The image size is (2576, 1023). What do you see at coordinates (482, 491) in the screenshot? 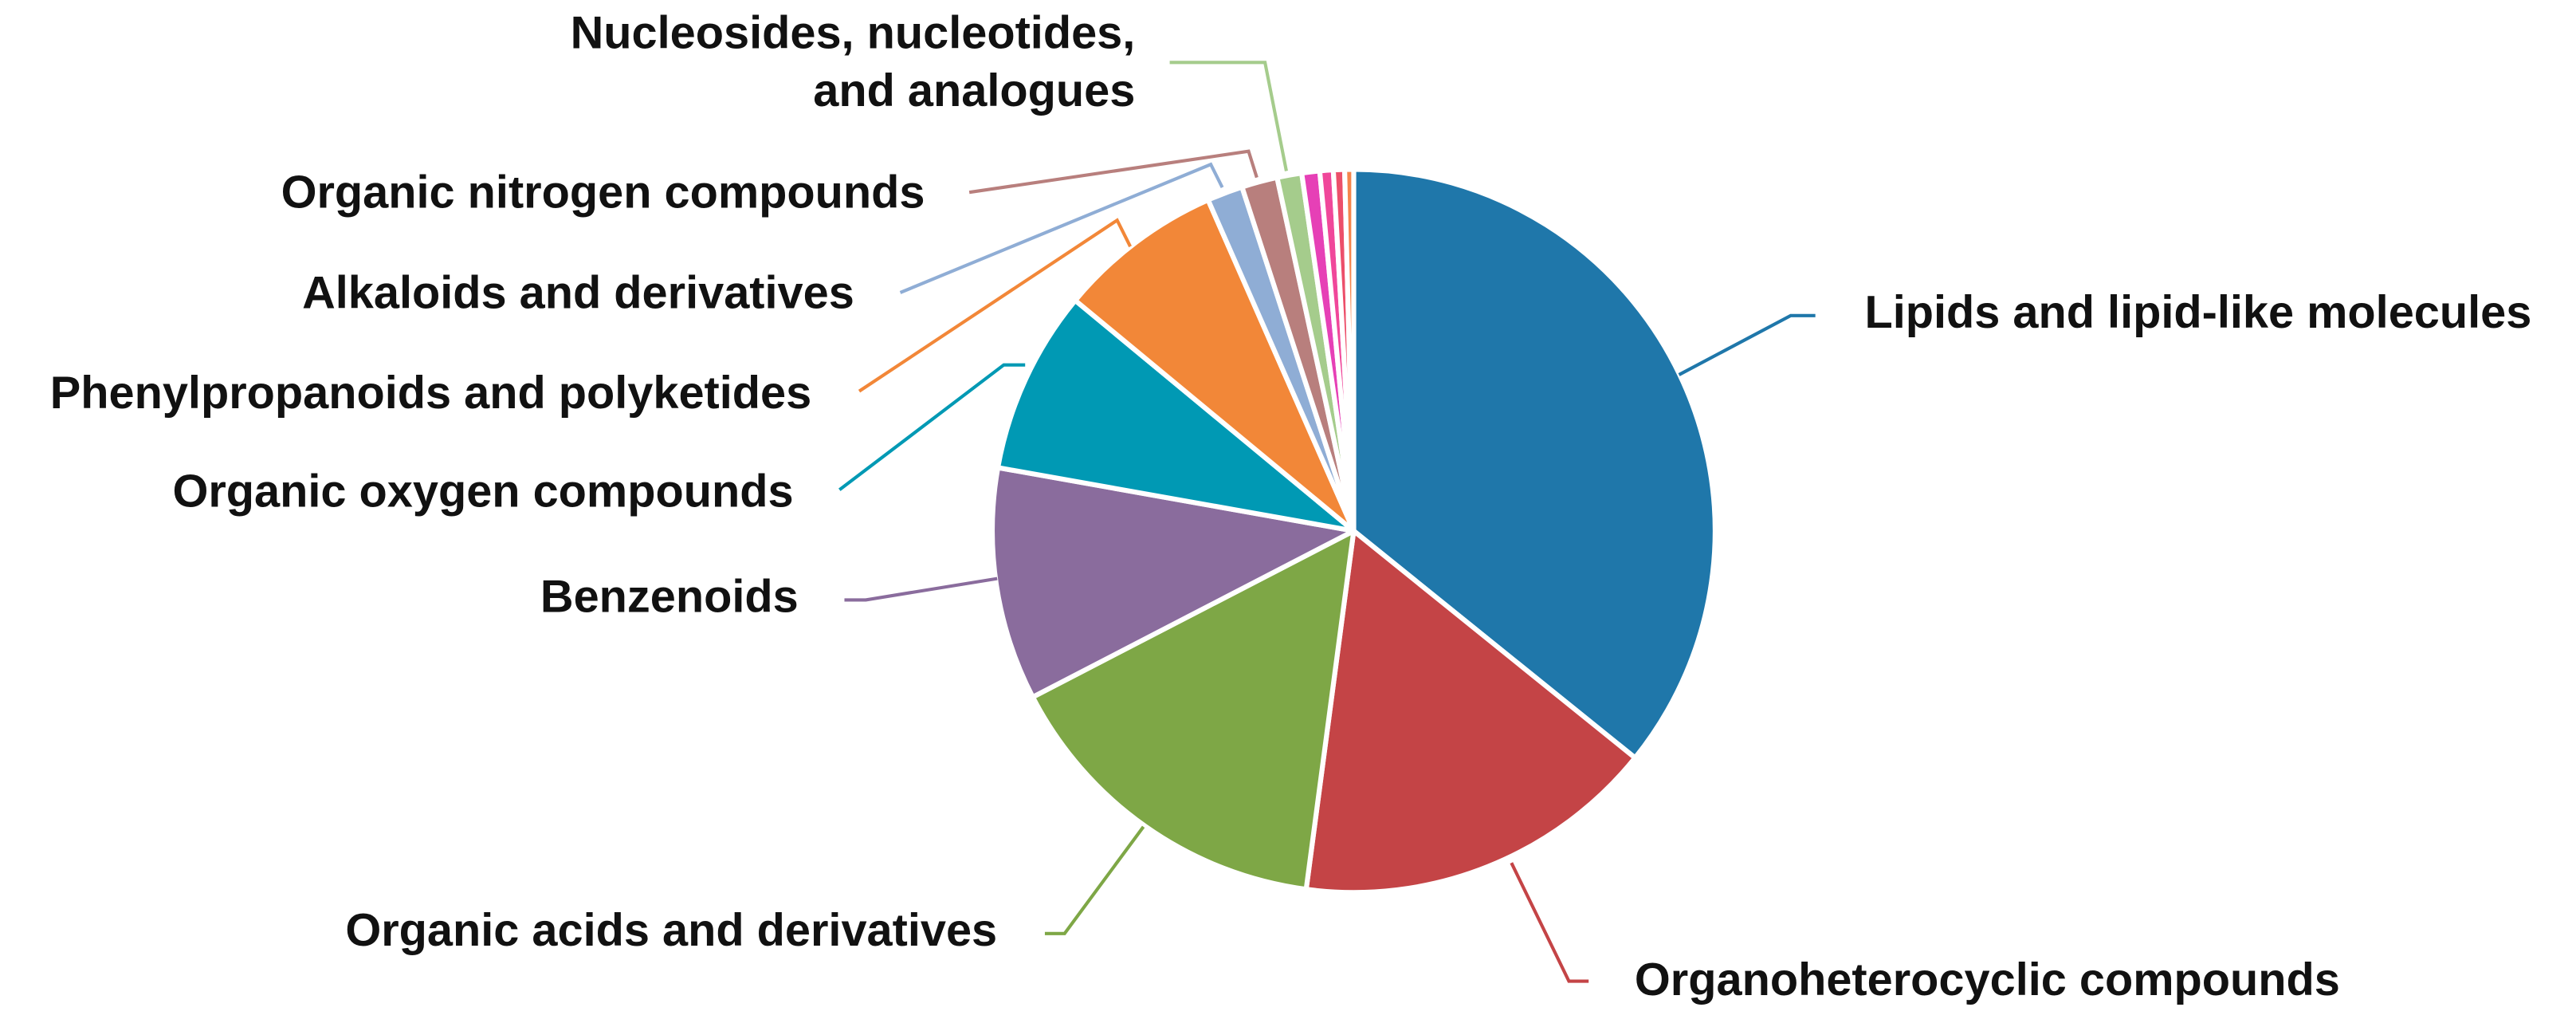
I see `slice-label: Organic oxygen compounds` at bounding box center [482, 491].